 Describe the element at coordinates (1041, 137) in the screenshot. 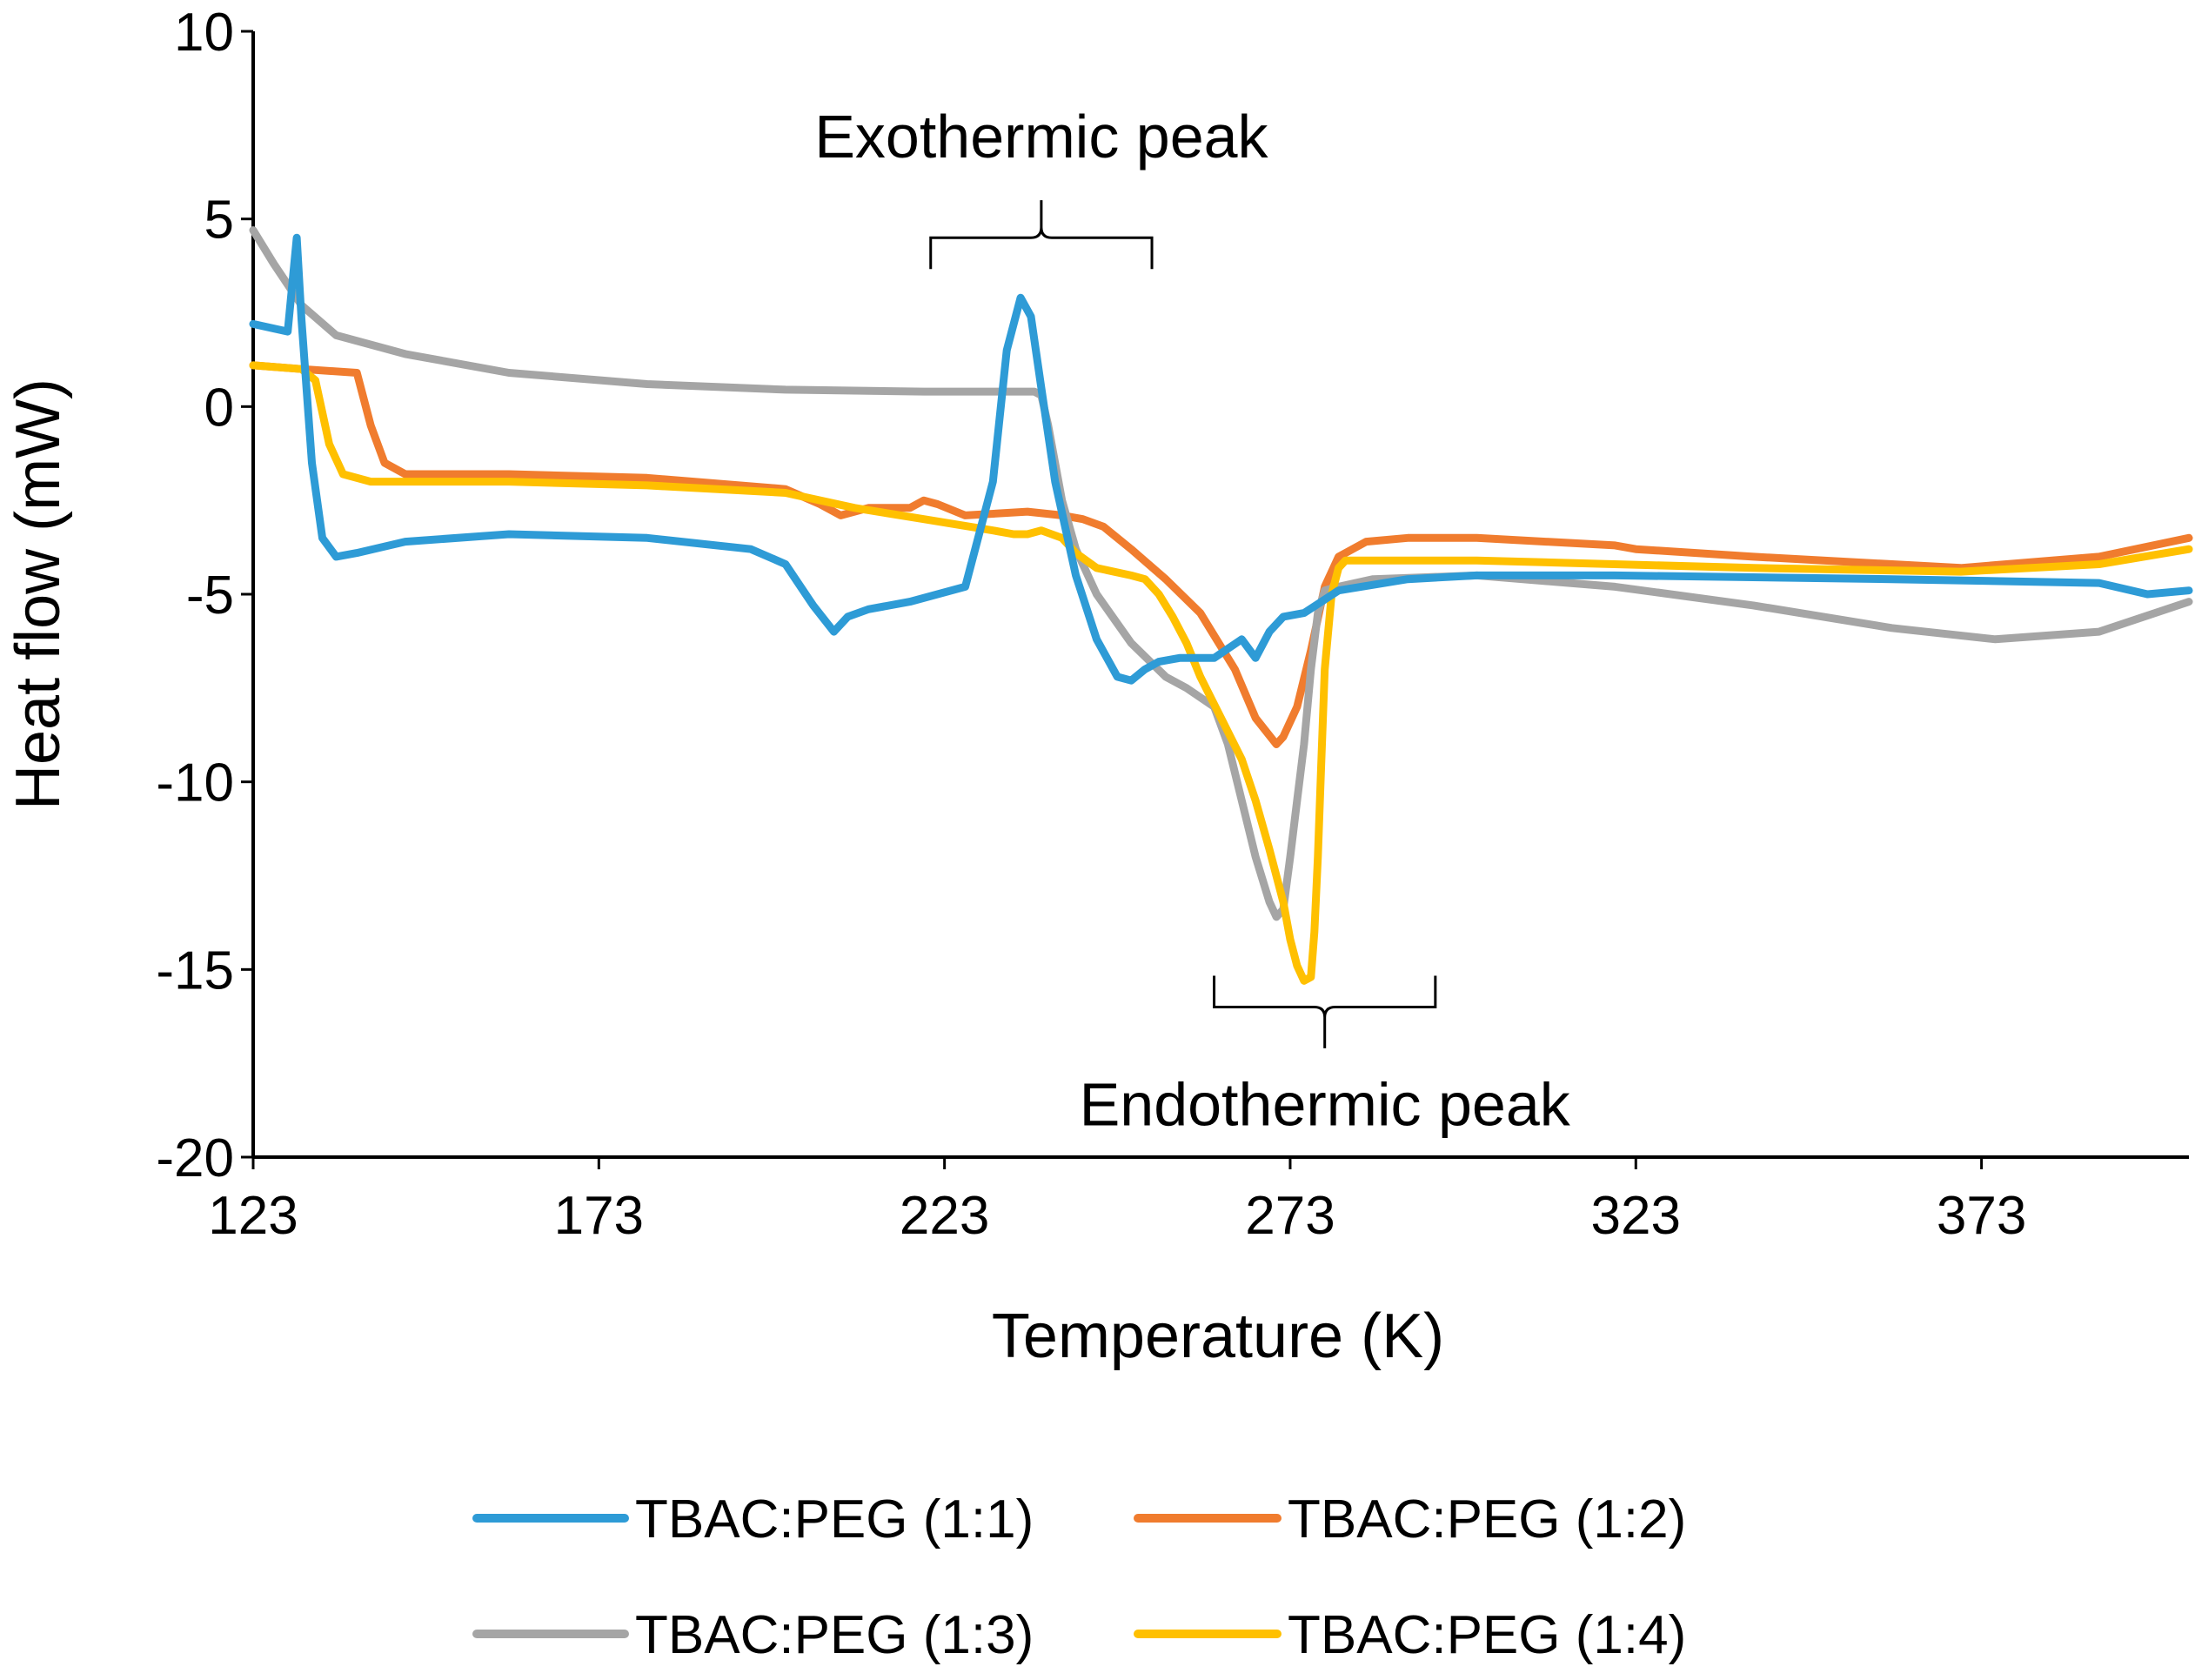

I see `annotation-label: Exothermic peak` at that location.